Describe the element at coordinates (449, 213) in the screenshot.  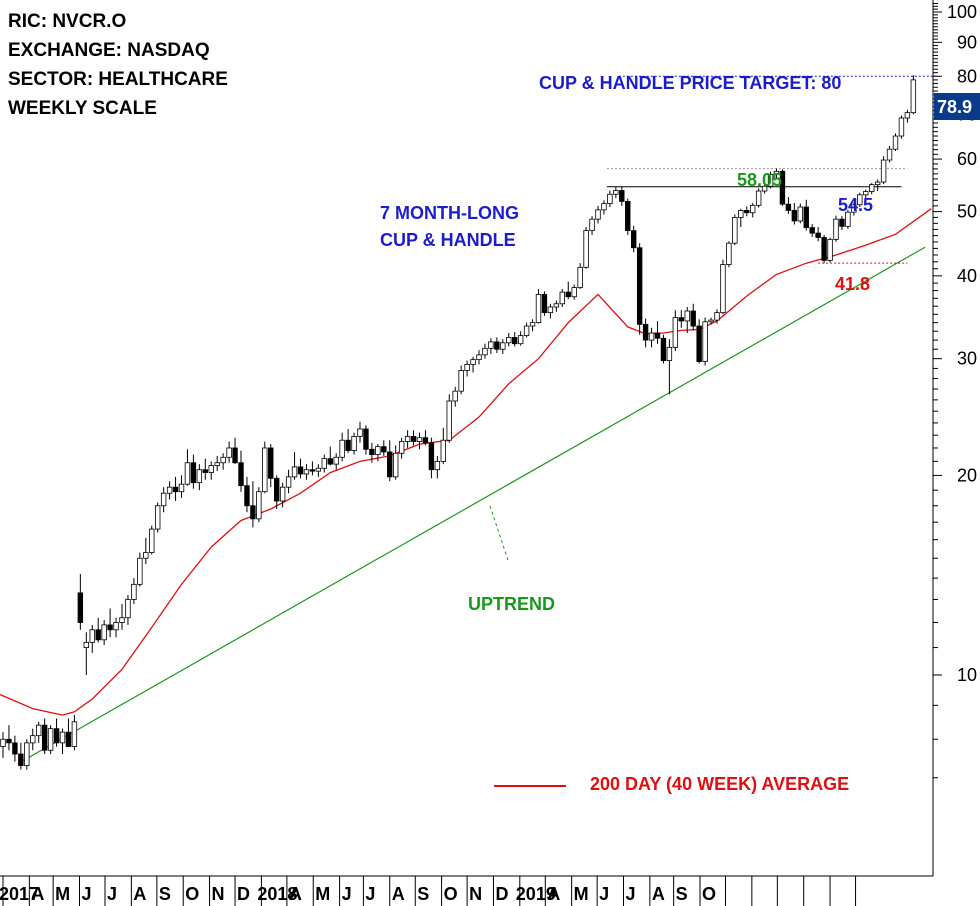
I see `pattern-annotation-line1: 7 MONTH-LONG` at that location.